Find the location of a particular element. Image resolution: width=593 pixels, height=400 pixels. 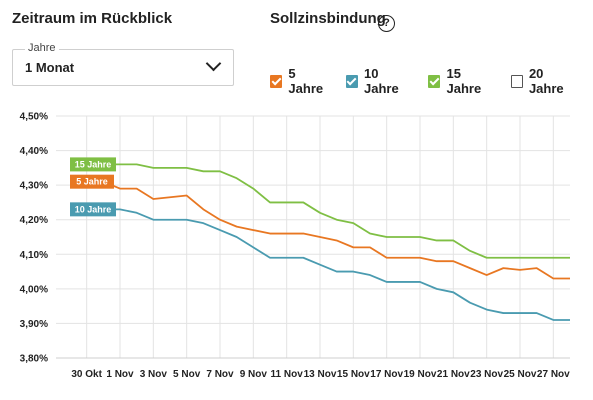

legend-item-20-jahre: 20 Jahre is located at coordinates (544, 81).